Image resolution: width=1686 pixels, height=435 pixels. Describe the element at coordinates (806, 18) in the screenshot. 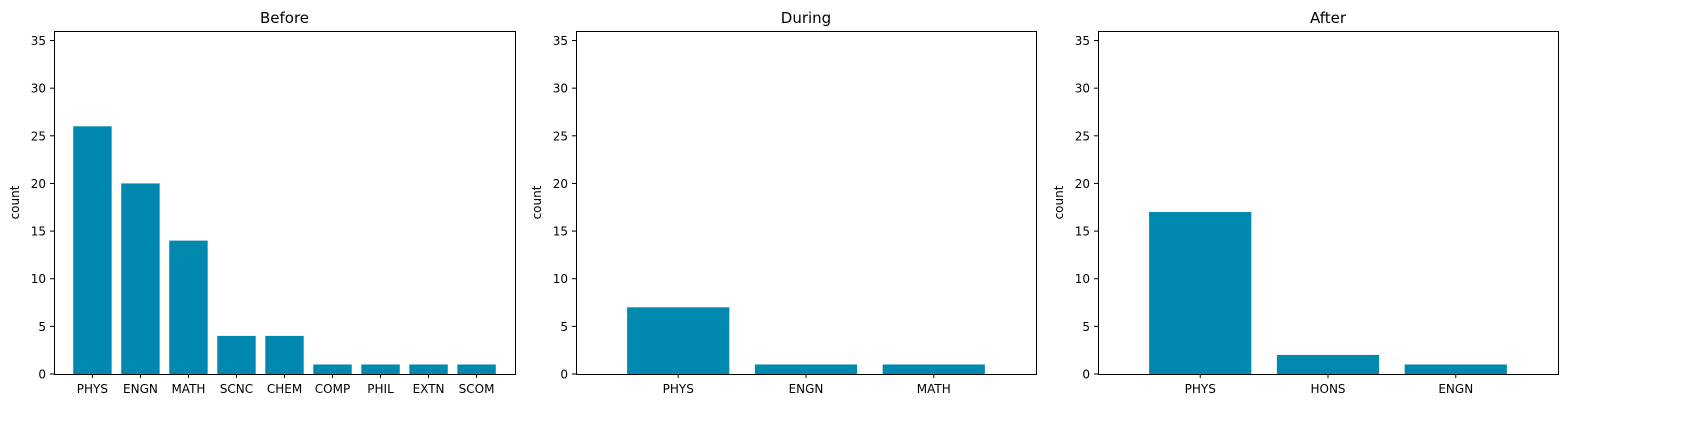

I see `chart-title: During` at that location.